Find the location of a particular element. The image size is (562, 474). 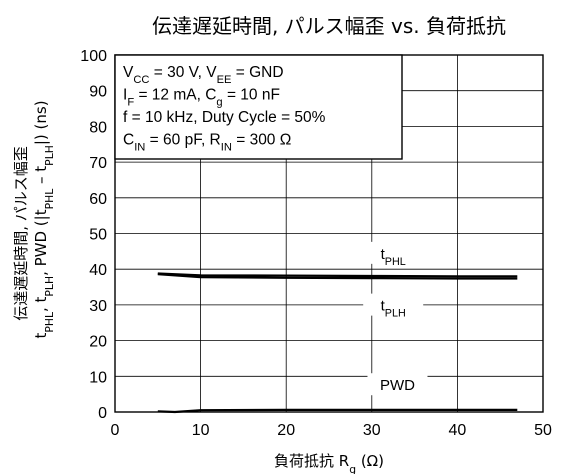

y-axis-label-line2: tPHL, tPLH, PWD (|tPHL – tPLH|) (ns) is located at coordinates (44, 219).